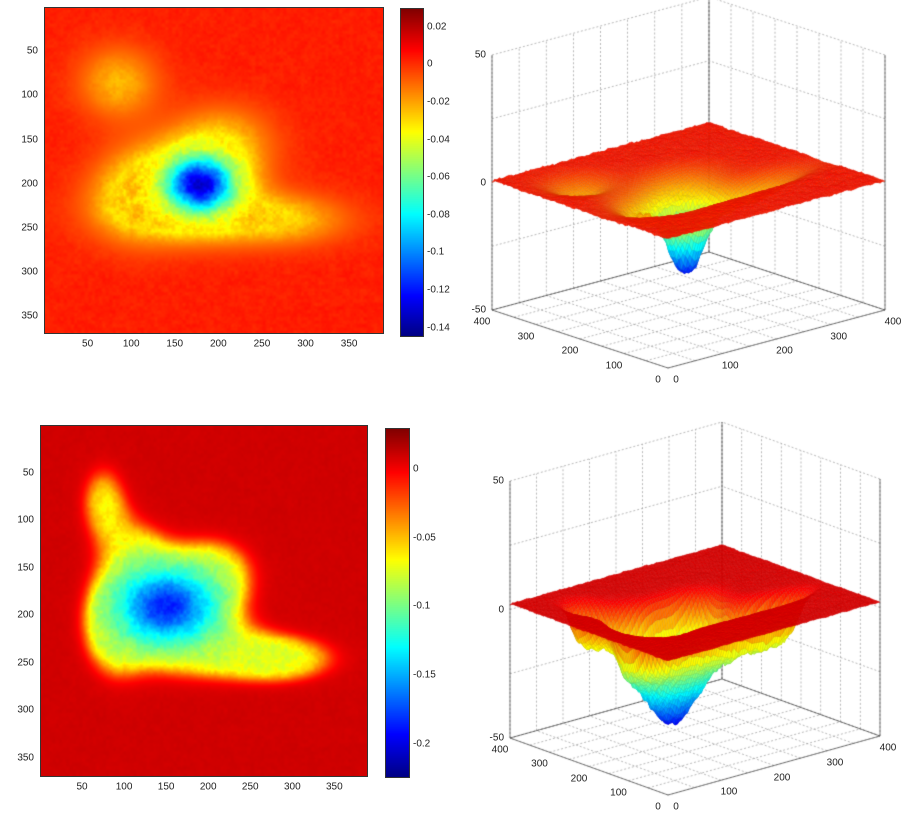 This screenshot has width=902, height=813. I want to click on colorbar-tick-label: -0.14, so click(438, 328).